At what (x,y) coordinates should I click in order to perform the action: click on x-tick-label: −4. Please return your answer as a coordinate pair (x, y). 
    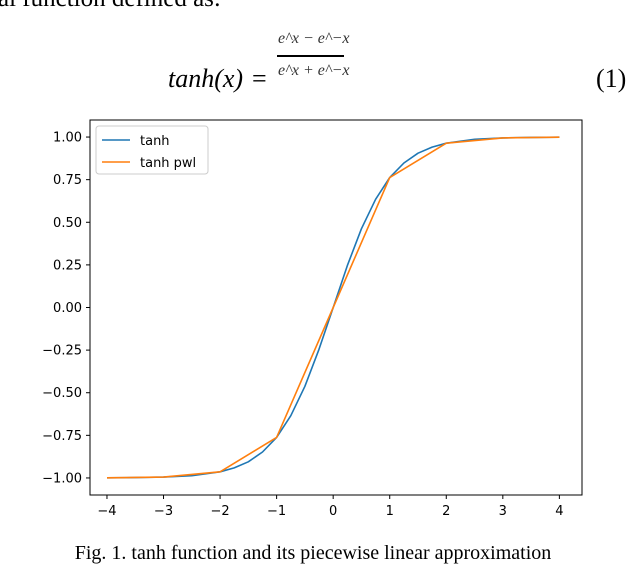
    Looking at the image, I should click on (106, 511).